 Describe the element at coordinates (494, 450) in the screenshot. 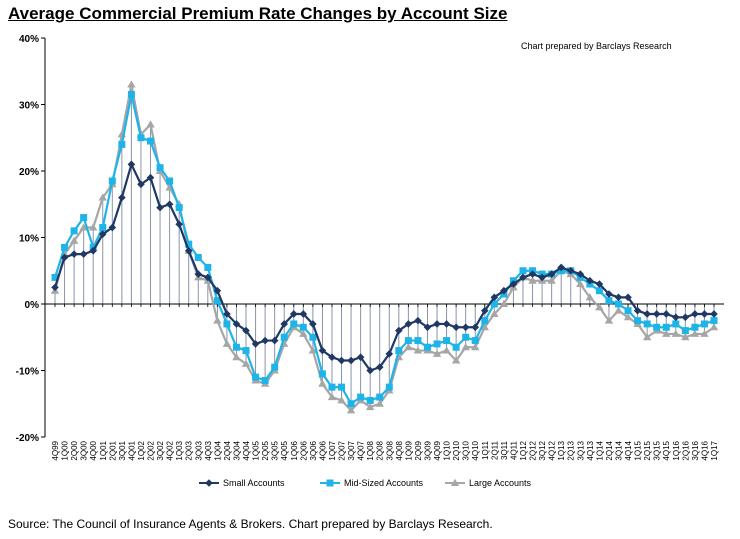

I see `x-tick-label: 2Q11` at that location.